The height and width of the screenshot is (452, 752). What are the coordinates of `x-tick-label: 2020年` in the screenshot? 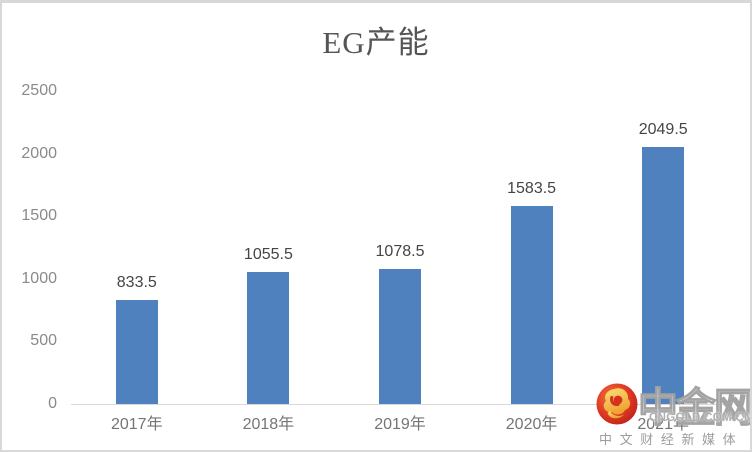 It's located at (531, 424).